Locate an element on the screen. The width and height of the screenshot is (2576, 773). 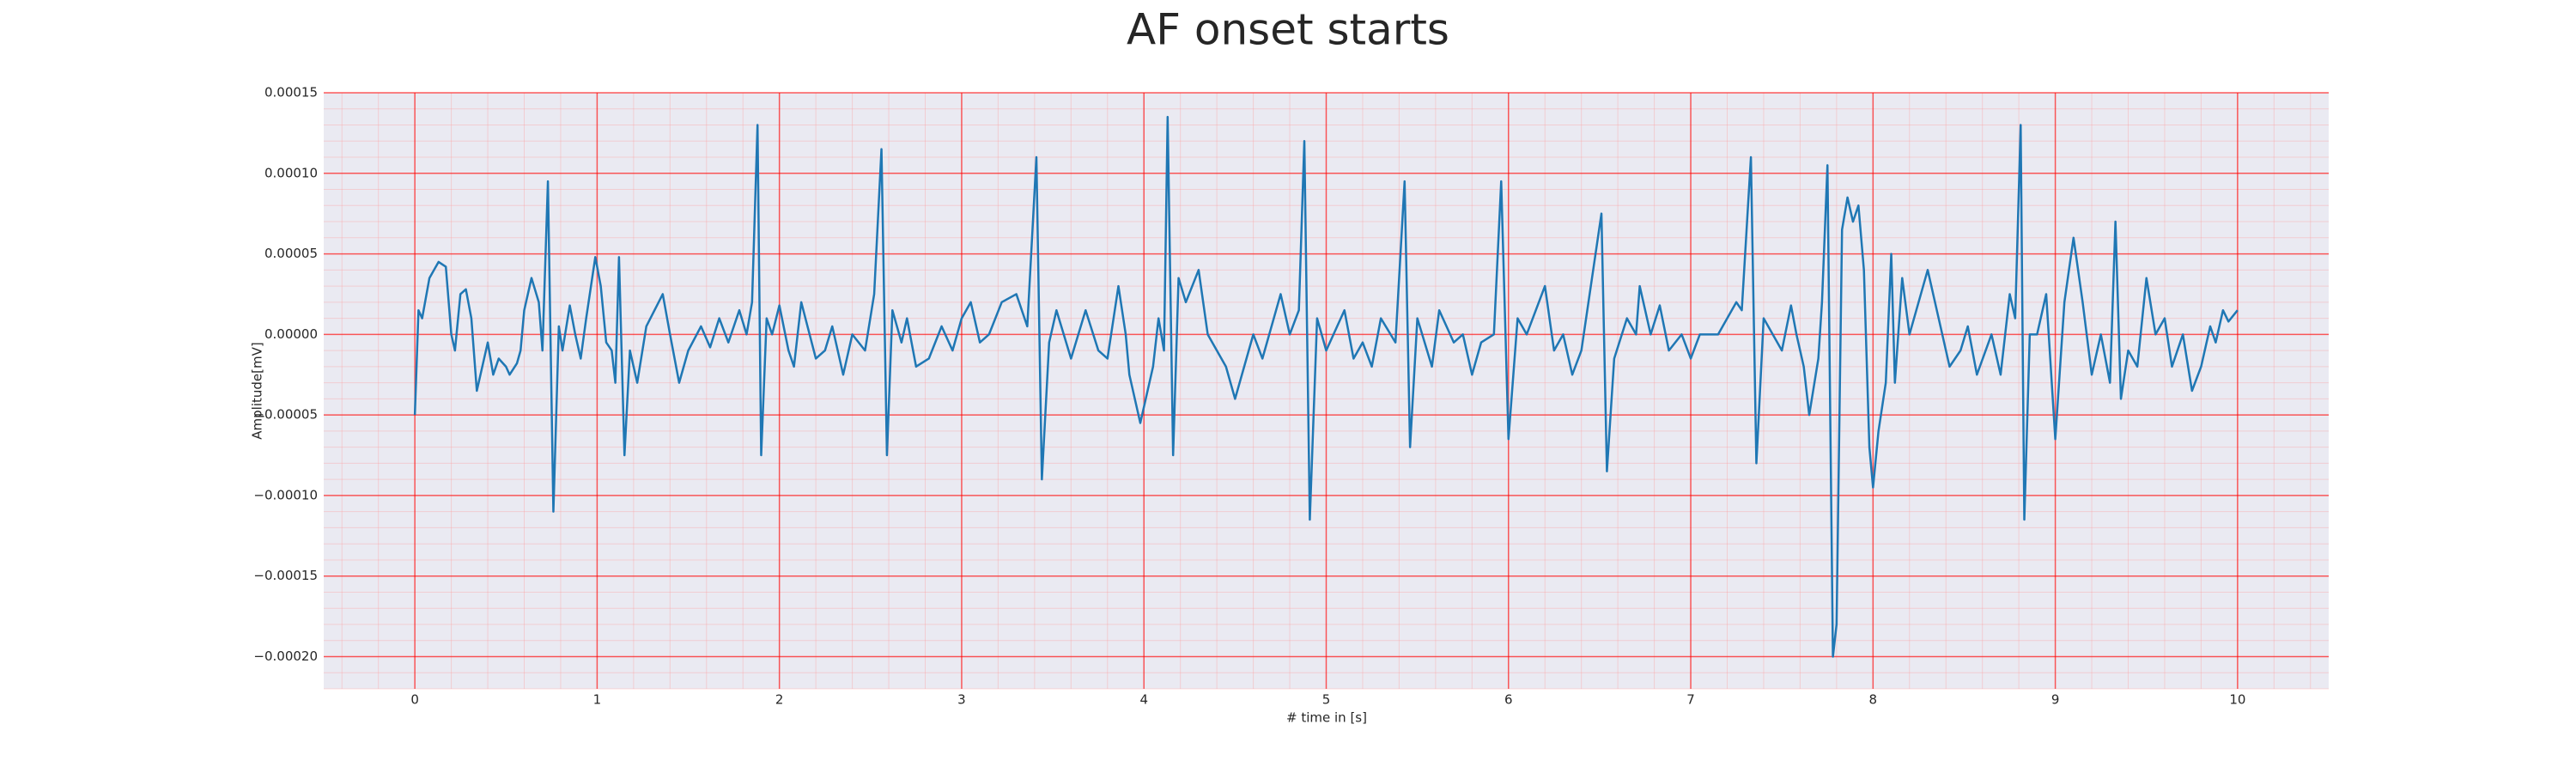
y-tick-label: −0.00010 is located at coordinates (285, 494).